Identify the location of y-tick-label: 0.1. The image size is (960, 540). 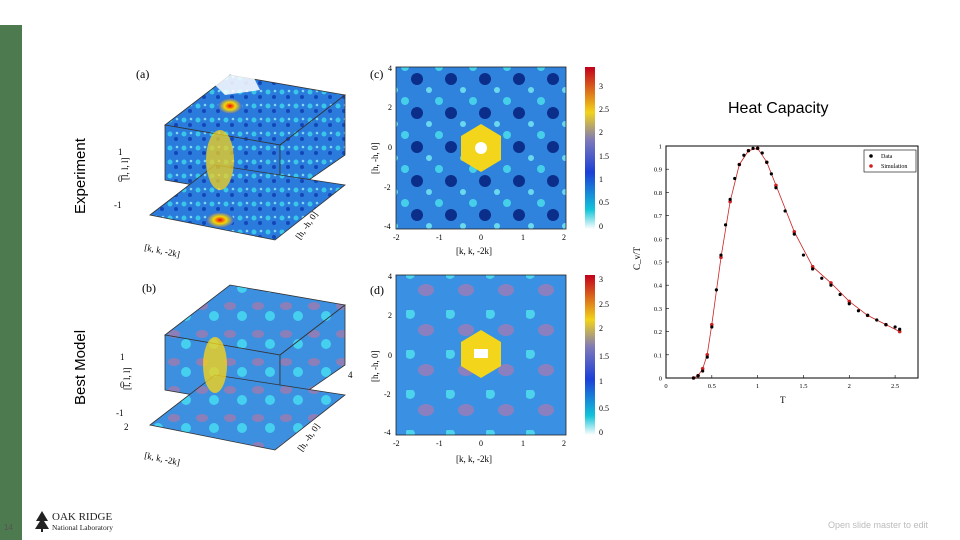
(658, 355).